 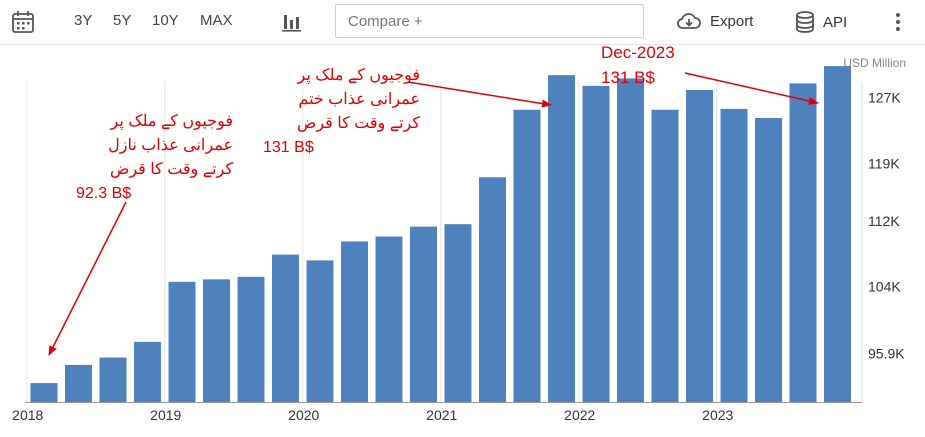 I want to click on compare-input, so click(x=489, y=21).